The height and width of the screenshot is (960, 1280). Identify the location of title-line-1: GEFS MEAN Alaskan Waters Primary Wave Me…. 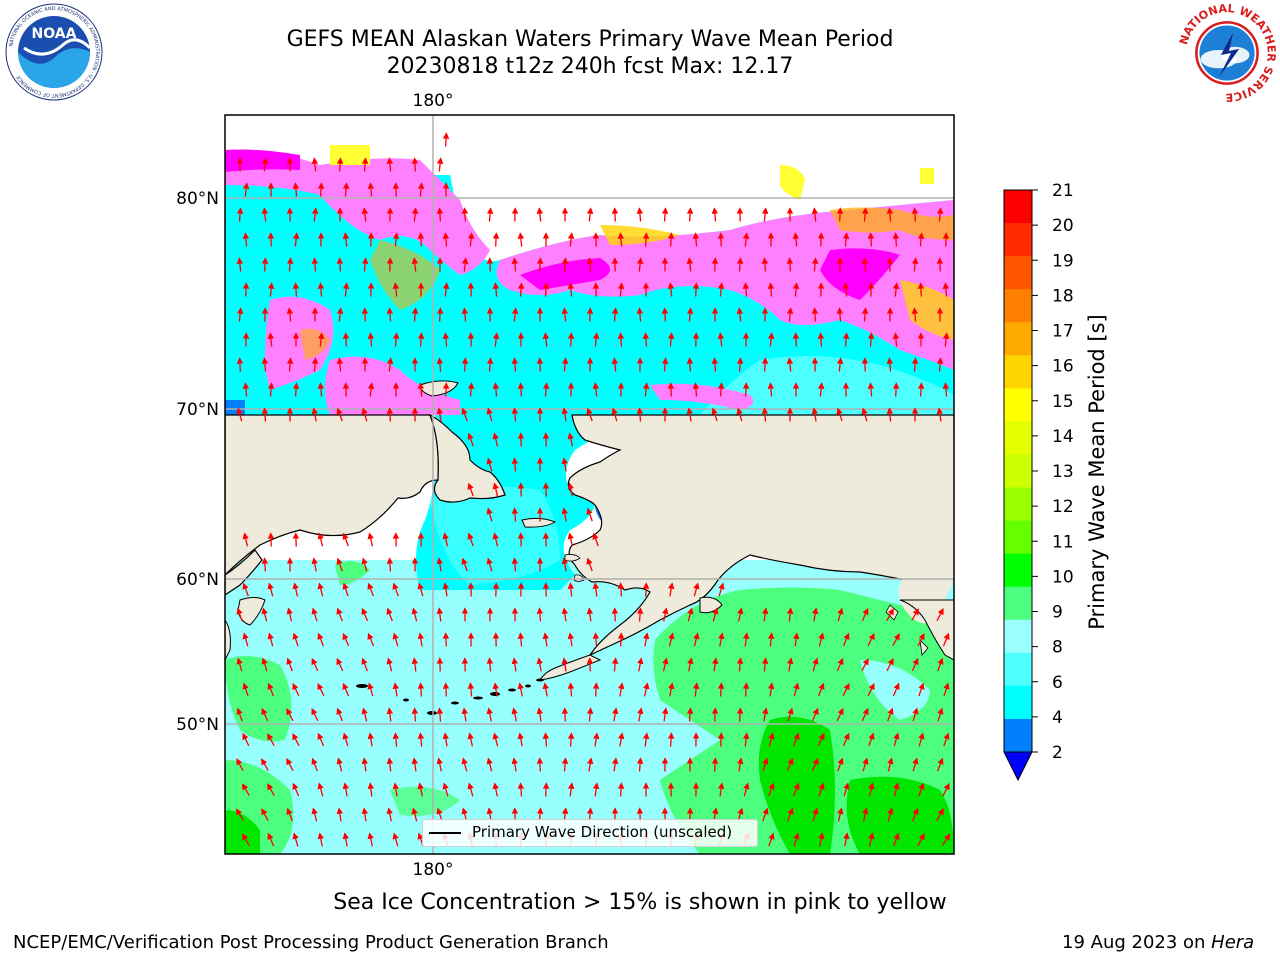
(590, 39).